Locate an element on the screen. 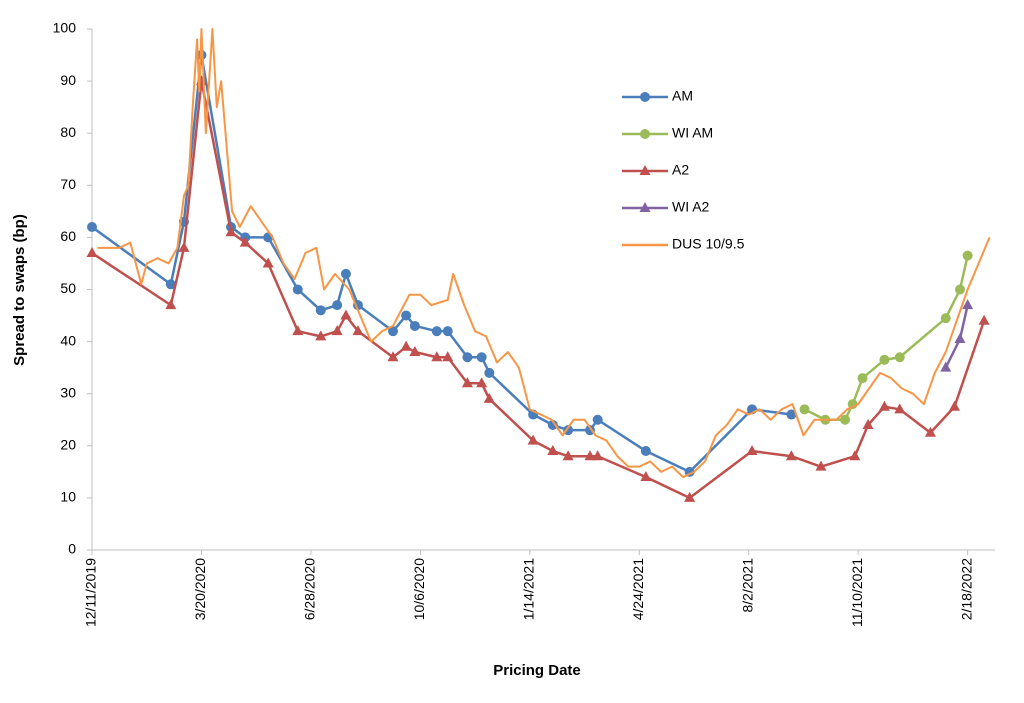 This screenshot has height=703, width=1024. series-line is located at coordinates (886, 338).